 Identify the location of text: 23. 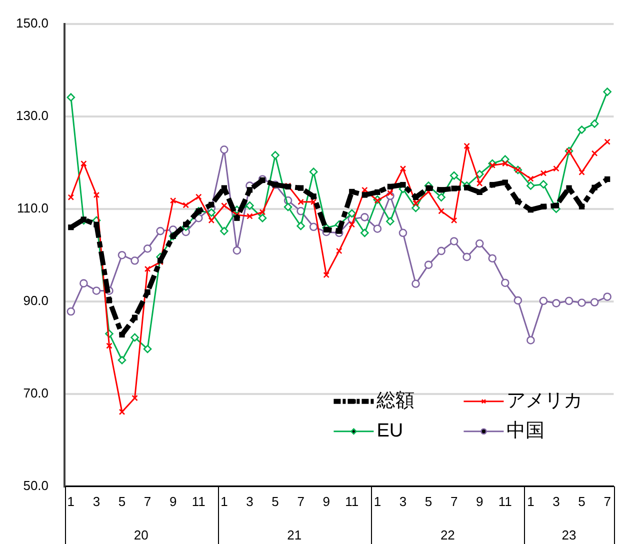
(569, 535).